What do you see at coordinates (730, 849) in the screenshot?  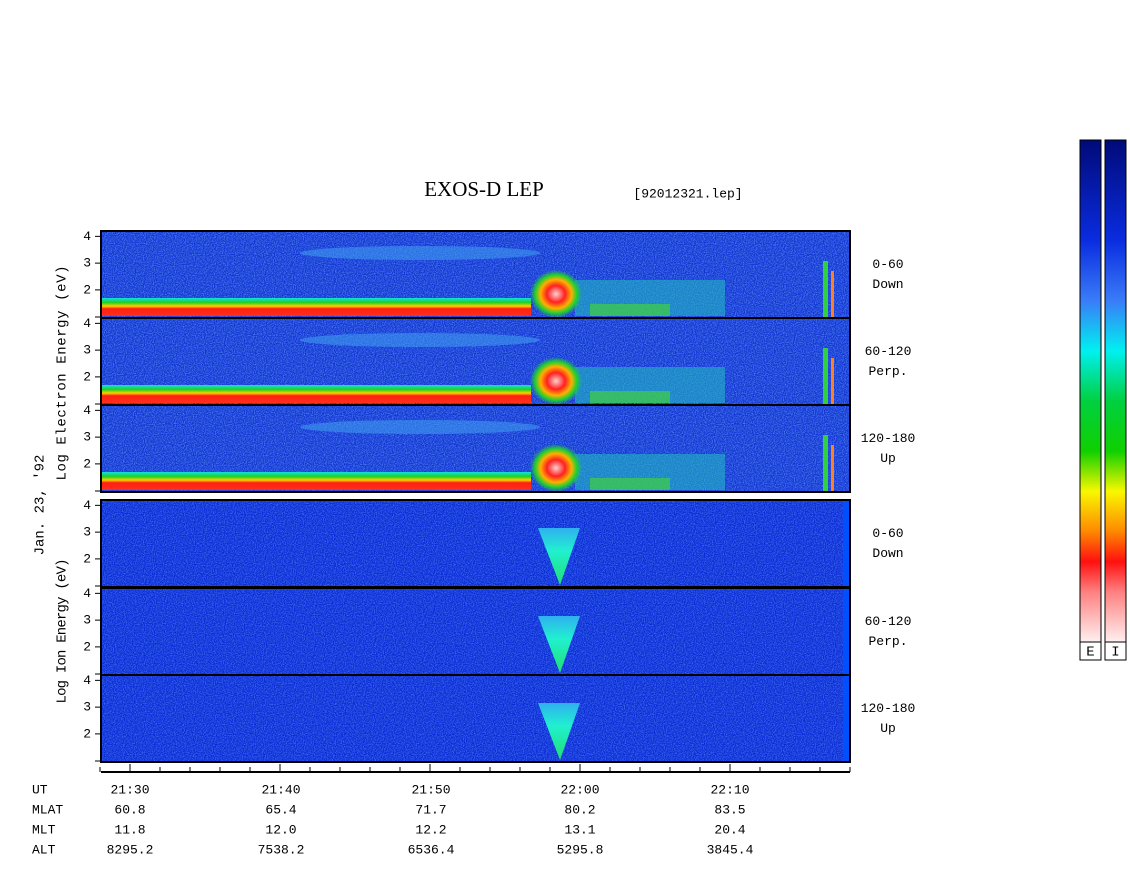 I see `row-value: 3845.4` at bounding box center [730, 849].